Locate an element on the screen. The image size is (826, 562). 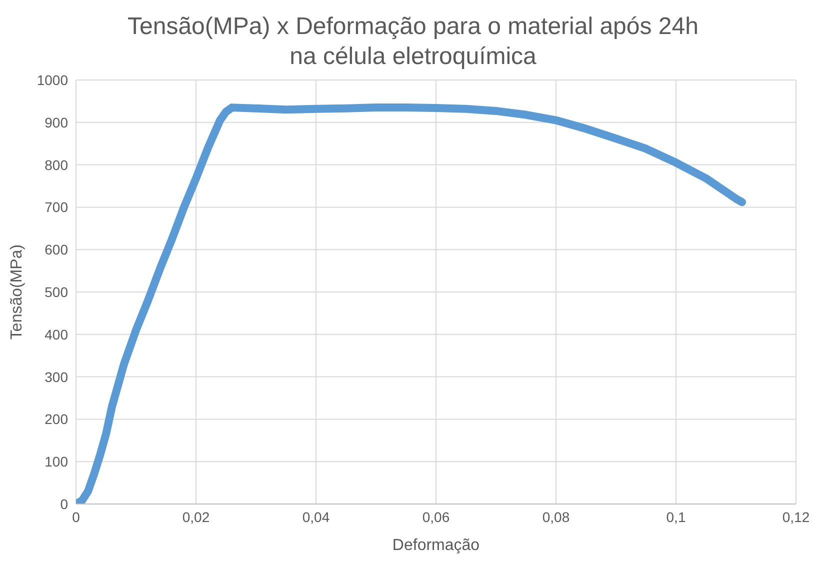
chart-title: Tensão(MPa) x Deformação para o material após 24h na célula eletroquímica is located at coordinates (413, 42).